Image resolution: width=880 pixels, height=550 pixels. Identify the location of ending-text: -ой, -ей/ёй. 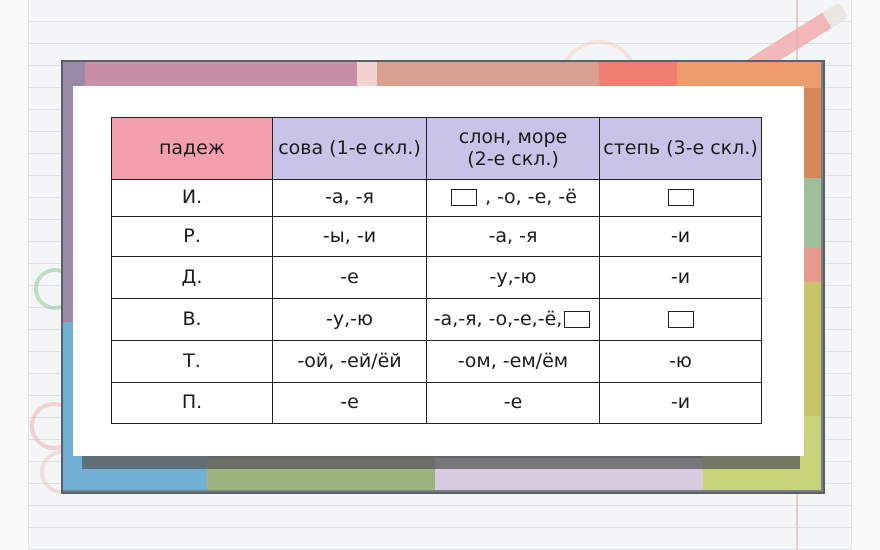
(349, 360).